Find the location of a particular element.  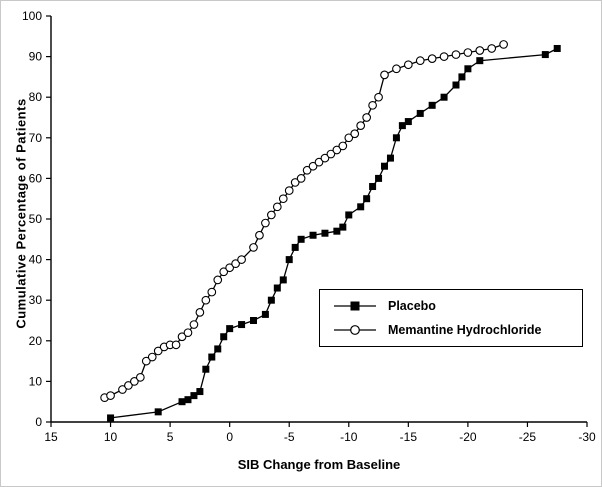

y-tick-label: 60 is located at coordinates (36, 178).